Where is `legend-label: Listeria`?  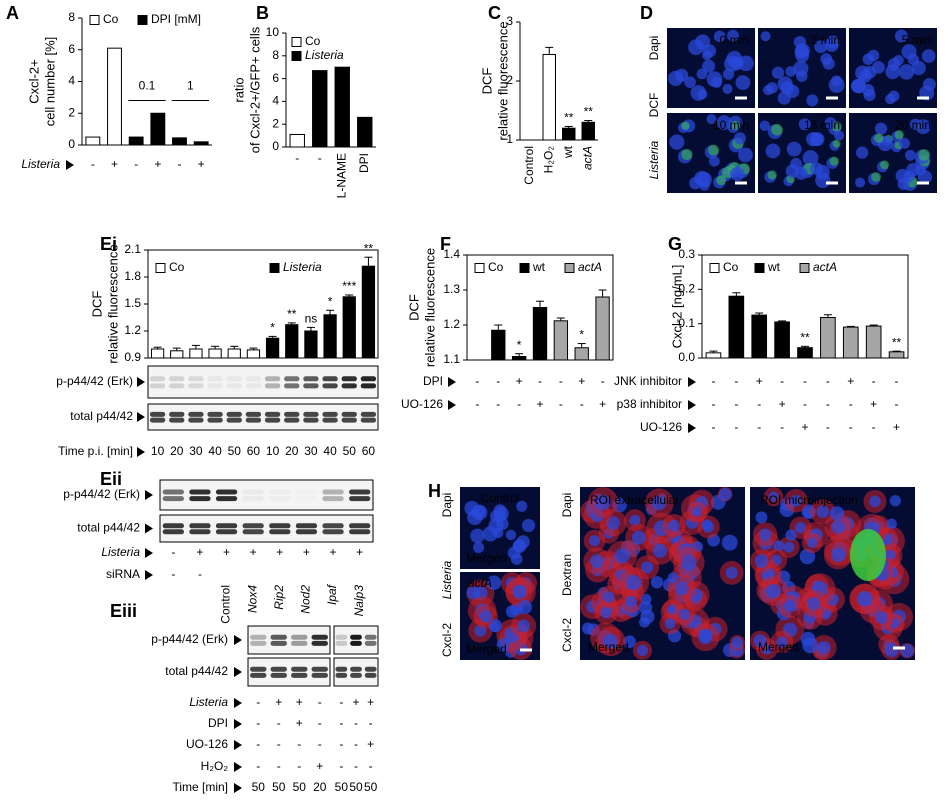
legend-label: Listeria is located at coordinates (324, 55).